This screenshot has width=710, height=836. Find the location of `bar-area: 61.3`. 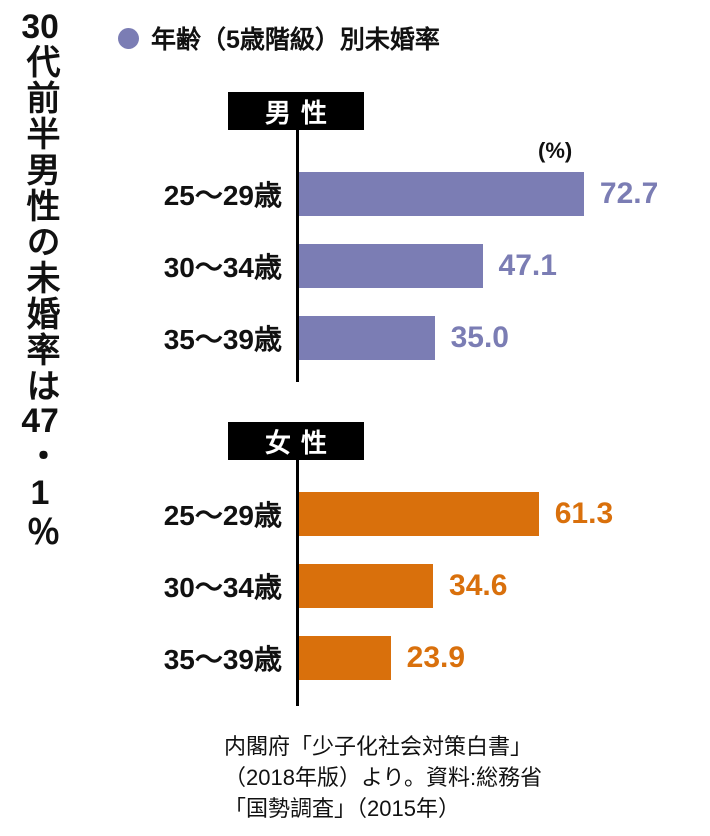

bar-area: 61.3 is located at coordinates (503, 514).